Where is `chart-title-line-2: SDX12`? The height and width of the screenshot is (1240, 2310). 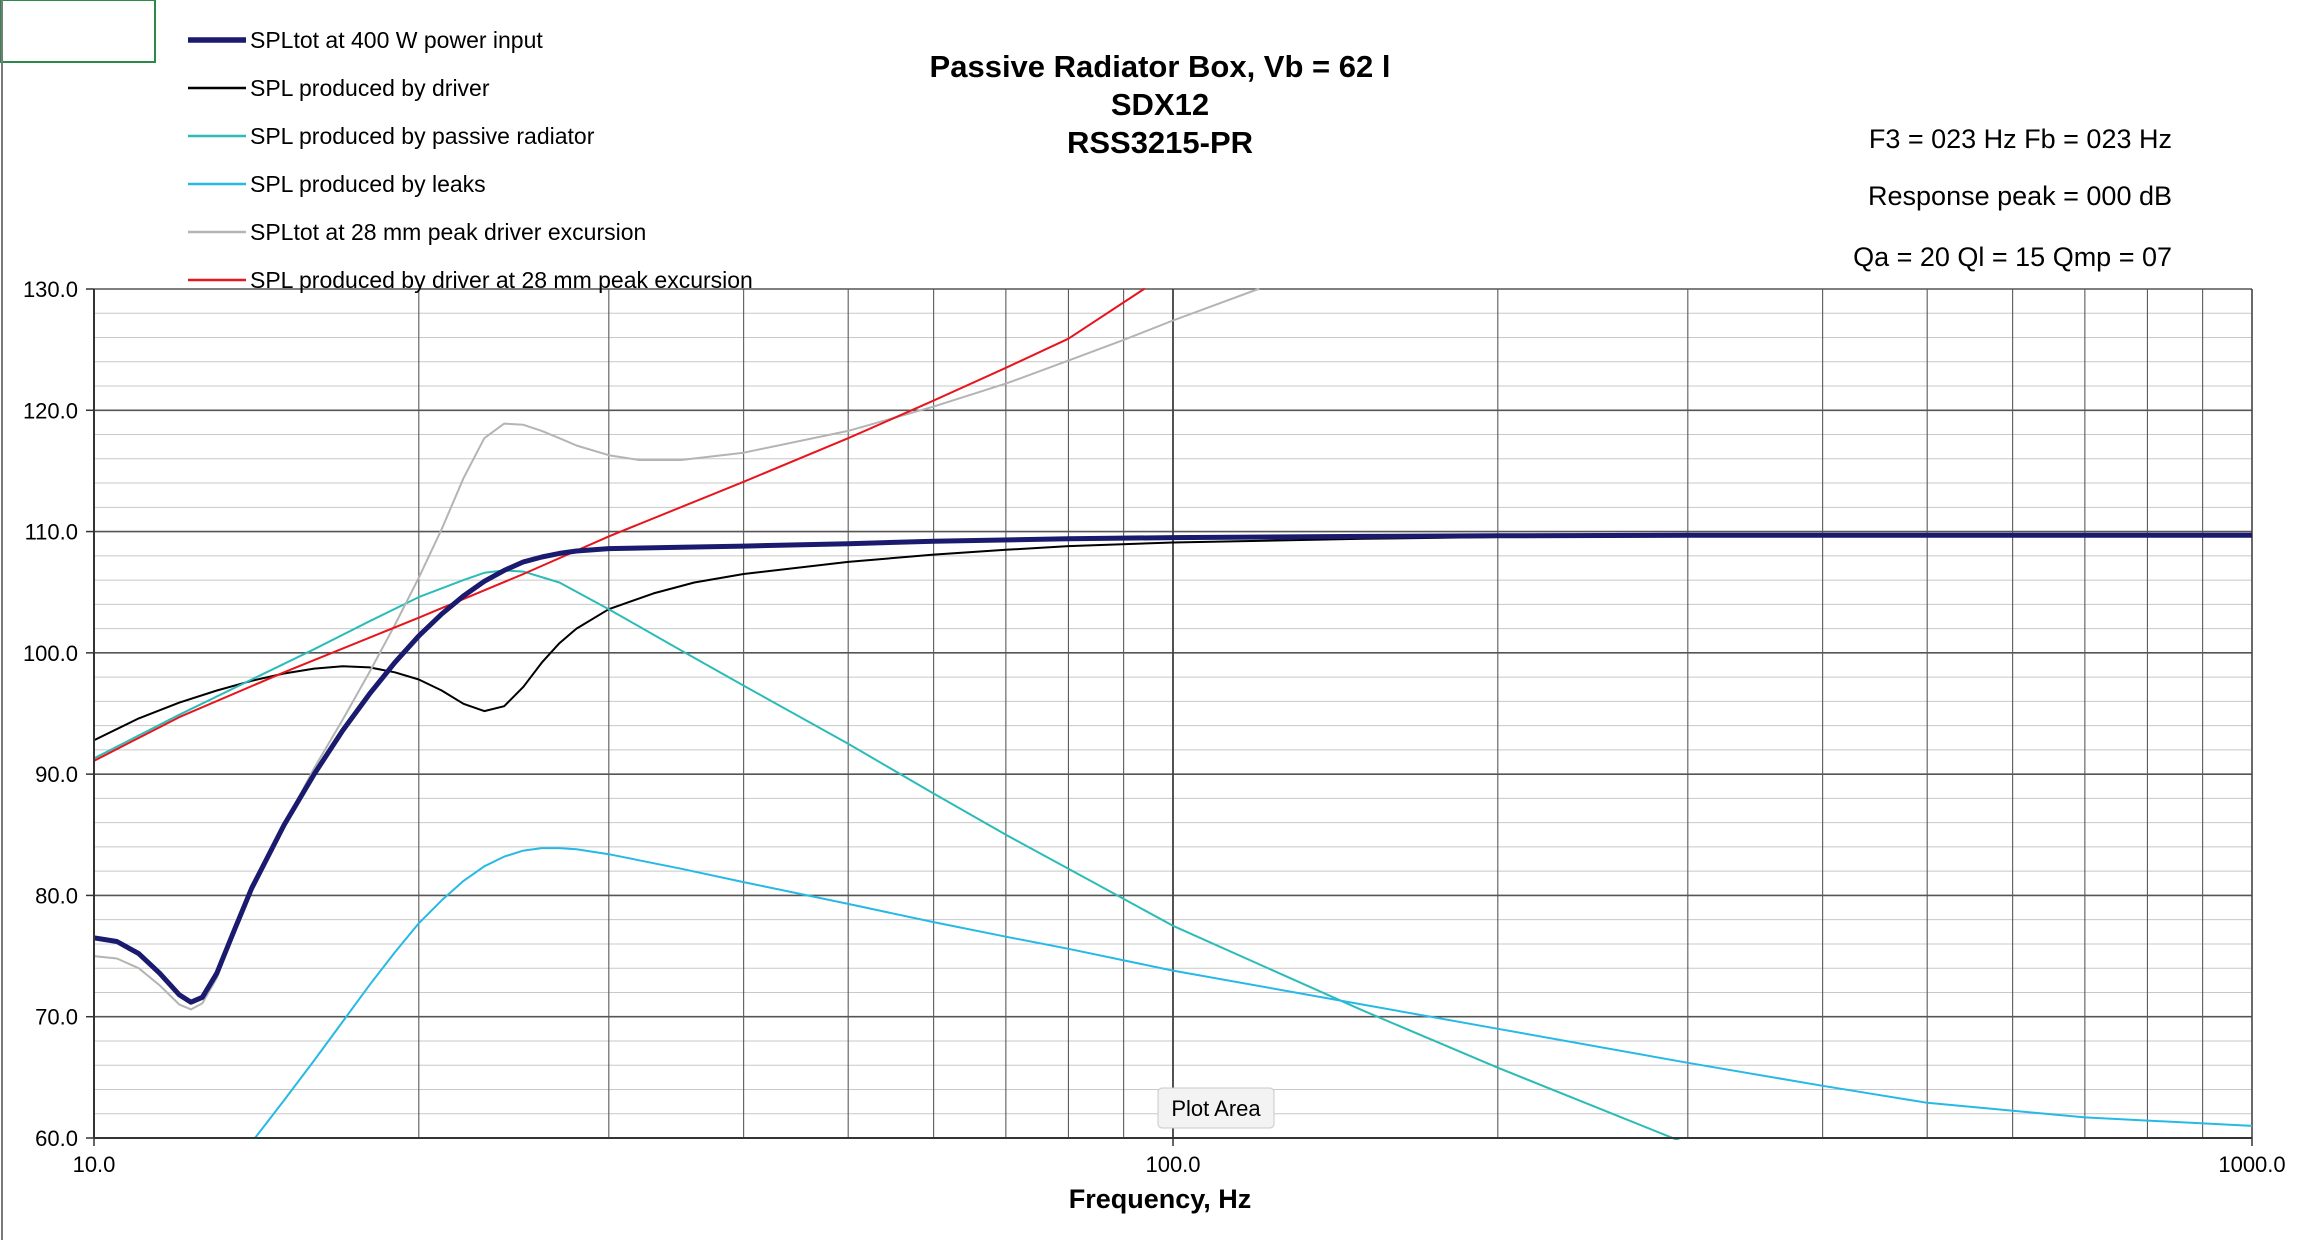
chart-title-line-2: SDX12 is located at coordinates (1160, 104).